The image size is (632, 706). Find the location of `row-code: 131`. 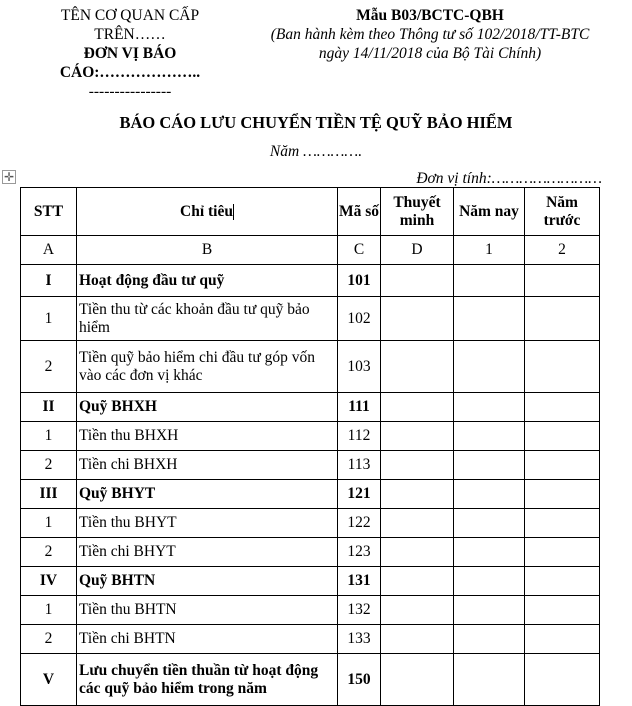

row-code: 131 is located at coordinates (359, 581).